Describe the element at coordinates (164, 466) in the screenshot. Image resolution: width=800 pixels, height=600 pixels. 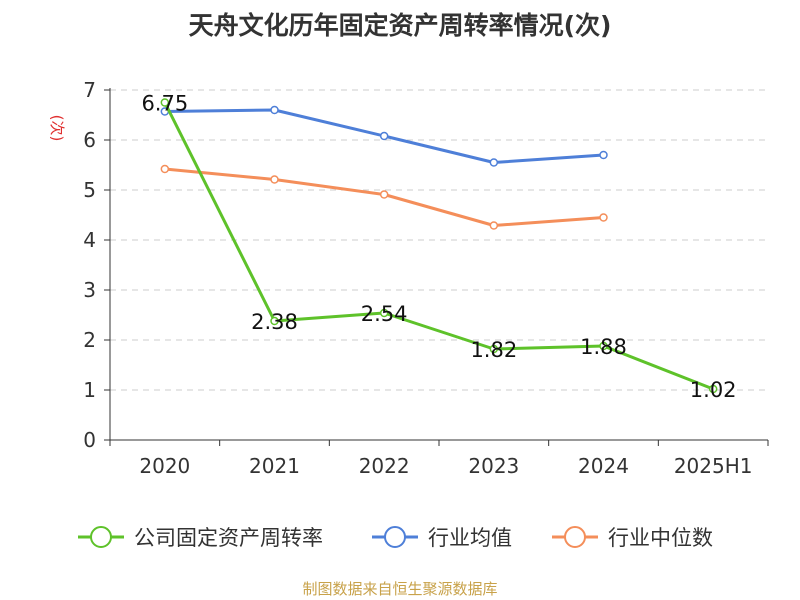
I see `x-tick-label: 2020` at that location.